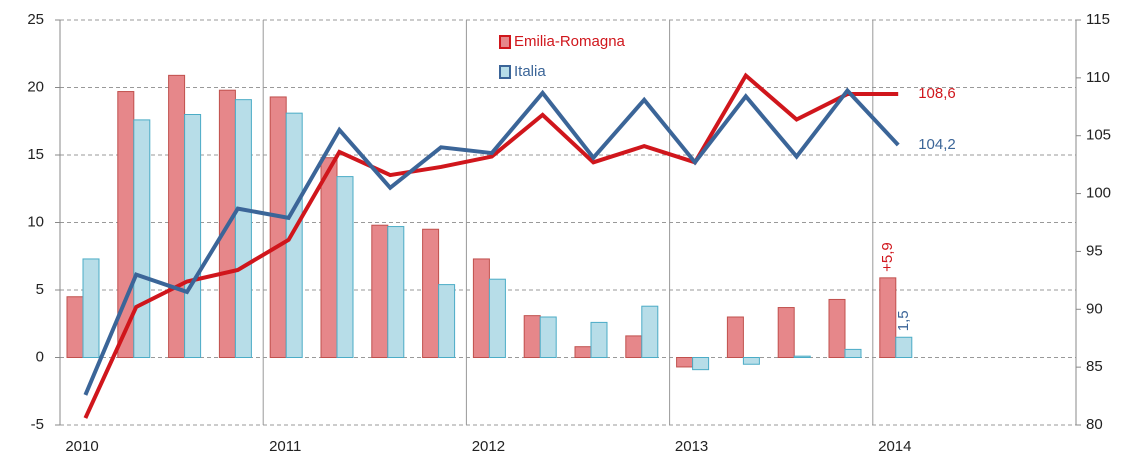 Image resolution: width=1122 pixels, height=457 pixels. I want to click on bar-value-label: 1,5, so click(903, 320).